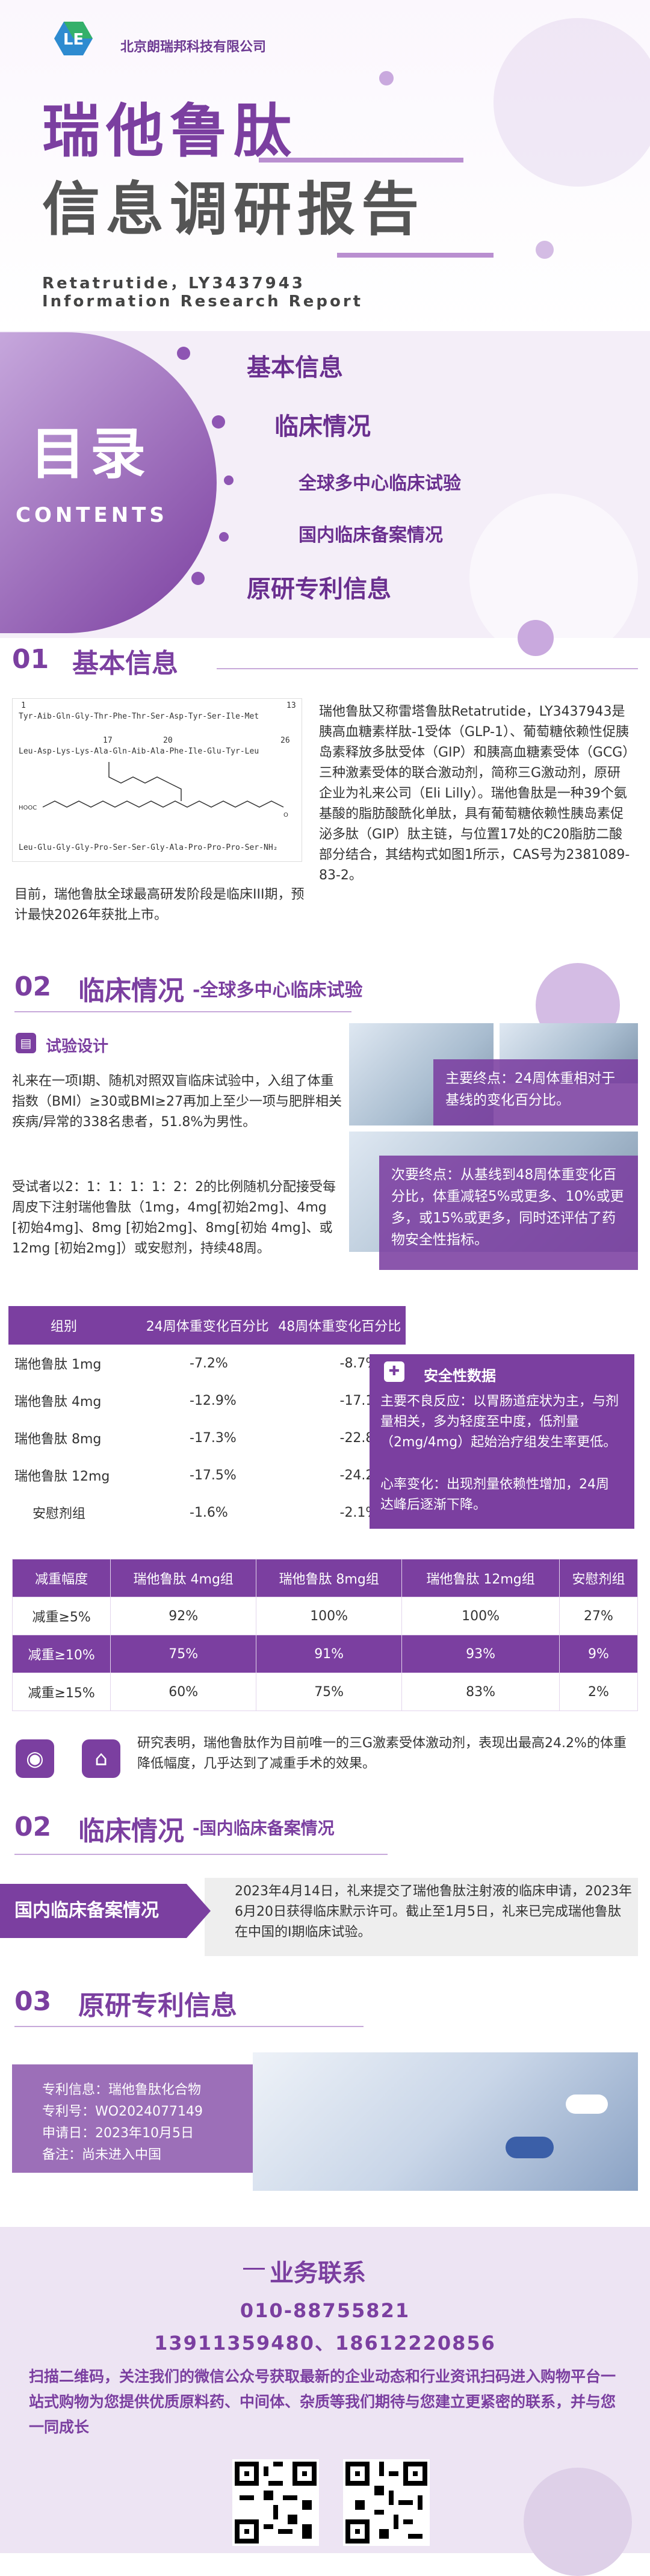 The width and height of the screenshot is (650, 2576). I want to click on safety-heartrate-text: 心率变化：出现剂量依赖性增加，24周达峰后逐渐下降。, so click(494, 1494).